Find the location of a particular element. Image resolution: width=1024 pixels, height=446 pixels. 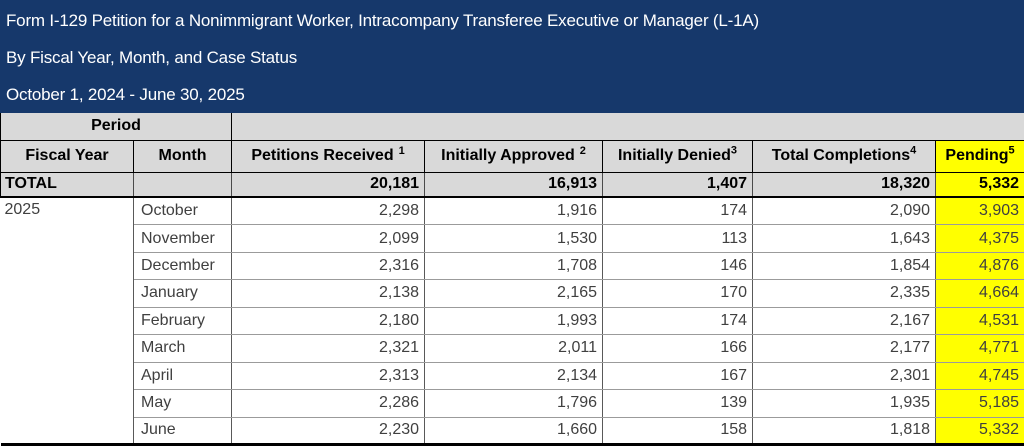

value-cell: 1,854 is located at coordinates (844, 266).